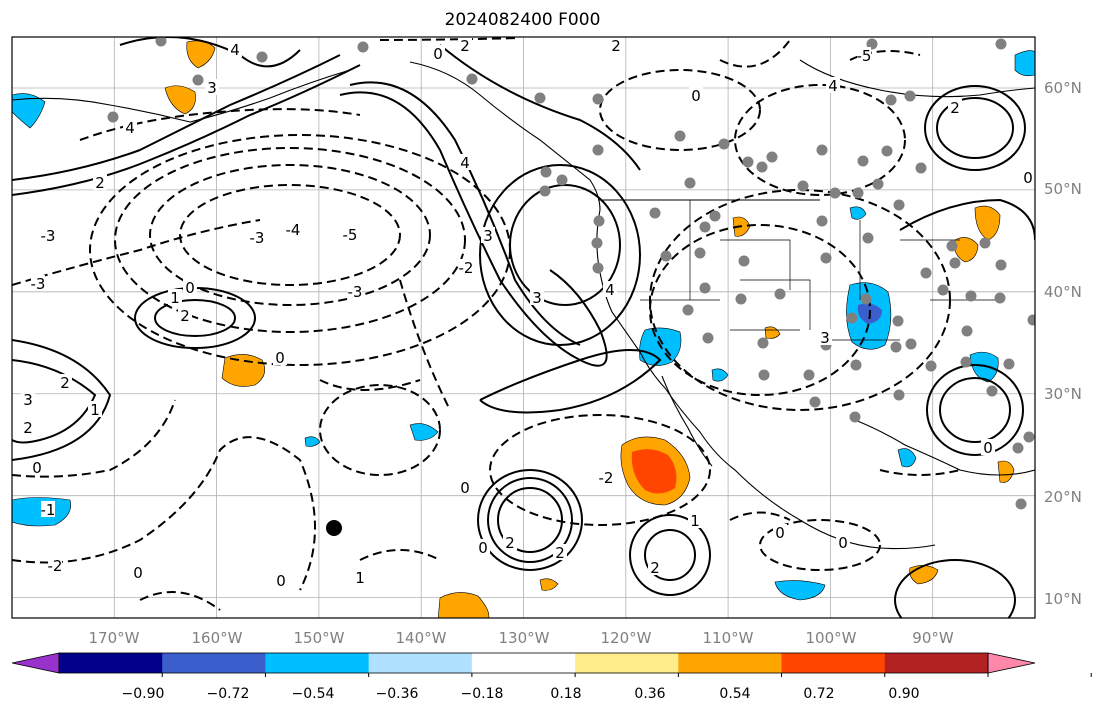 The image size is (1105, 712). I want to click on lon-label-100w: 100°W, so click(831, 638).